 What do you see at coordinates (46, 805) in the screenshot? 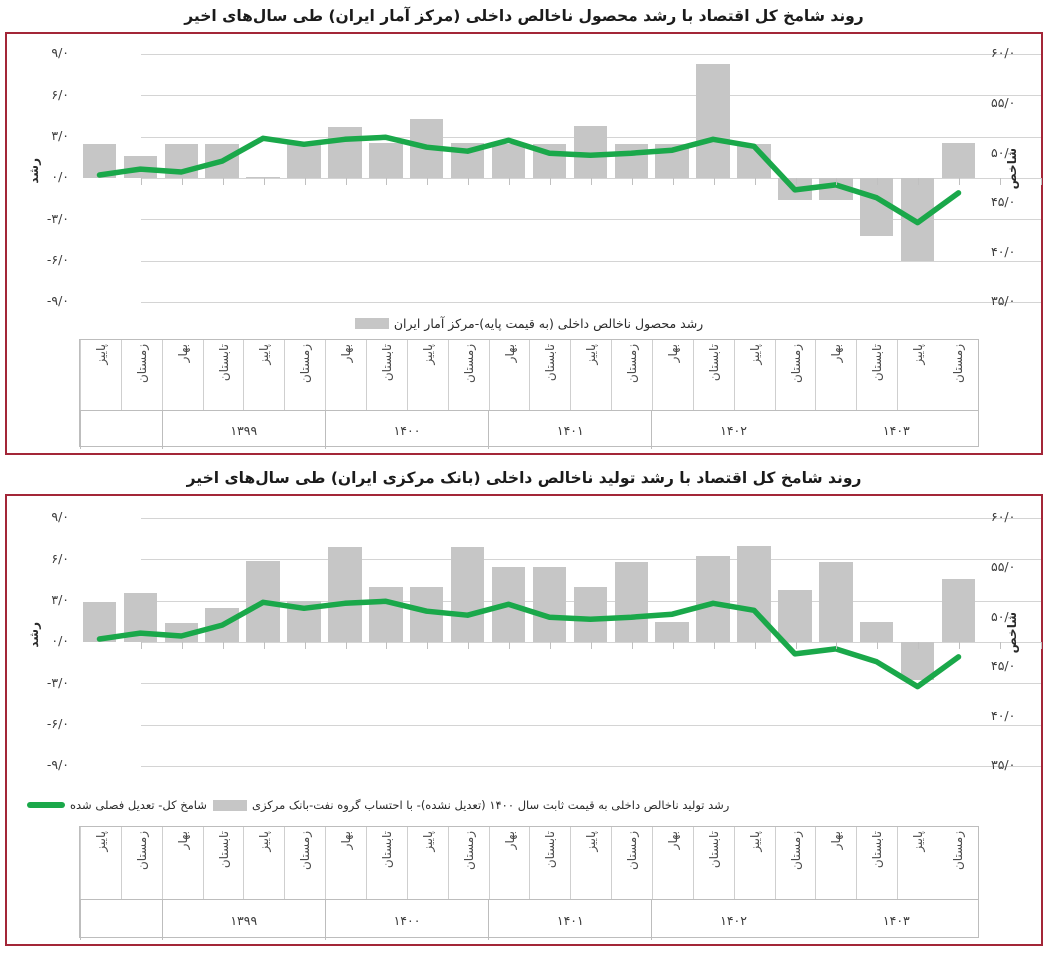
I see `legend-line-swatch-icon` at bounding box center [46, 805].